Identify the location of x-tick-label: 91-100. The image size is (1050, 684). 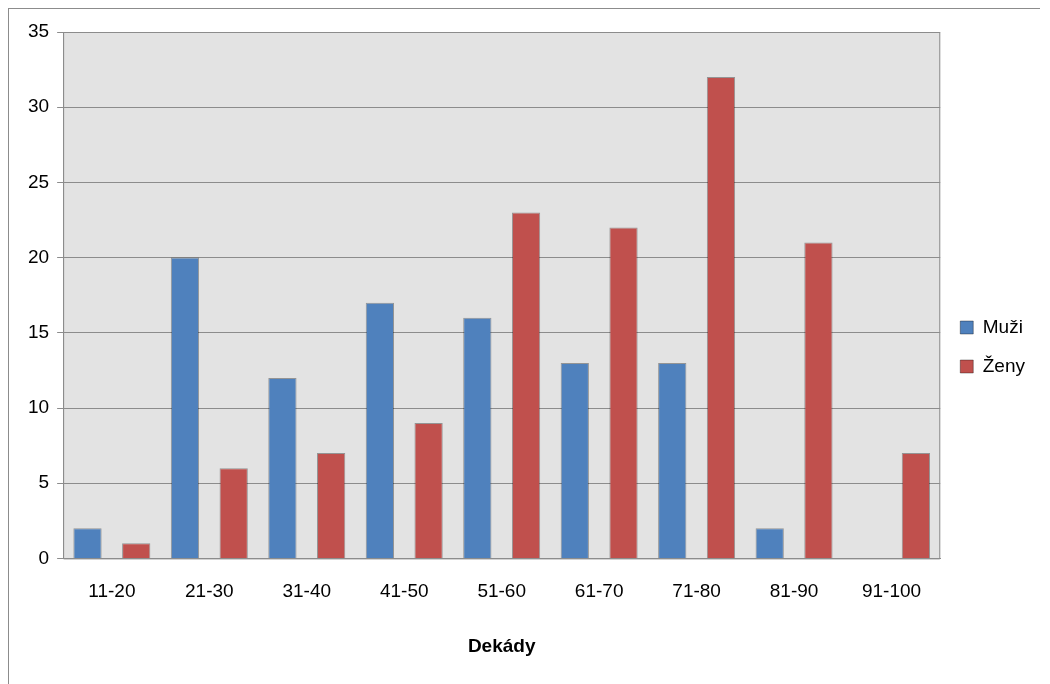
(891, 591).